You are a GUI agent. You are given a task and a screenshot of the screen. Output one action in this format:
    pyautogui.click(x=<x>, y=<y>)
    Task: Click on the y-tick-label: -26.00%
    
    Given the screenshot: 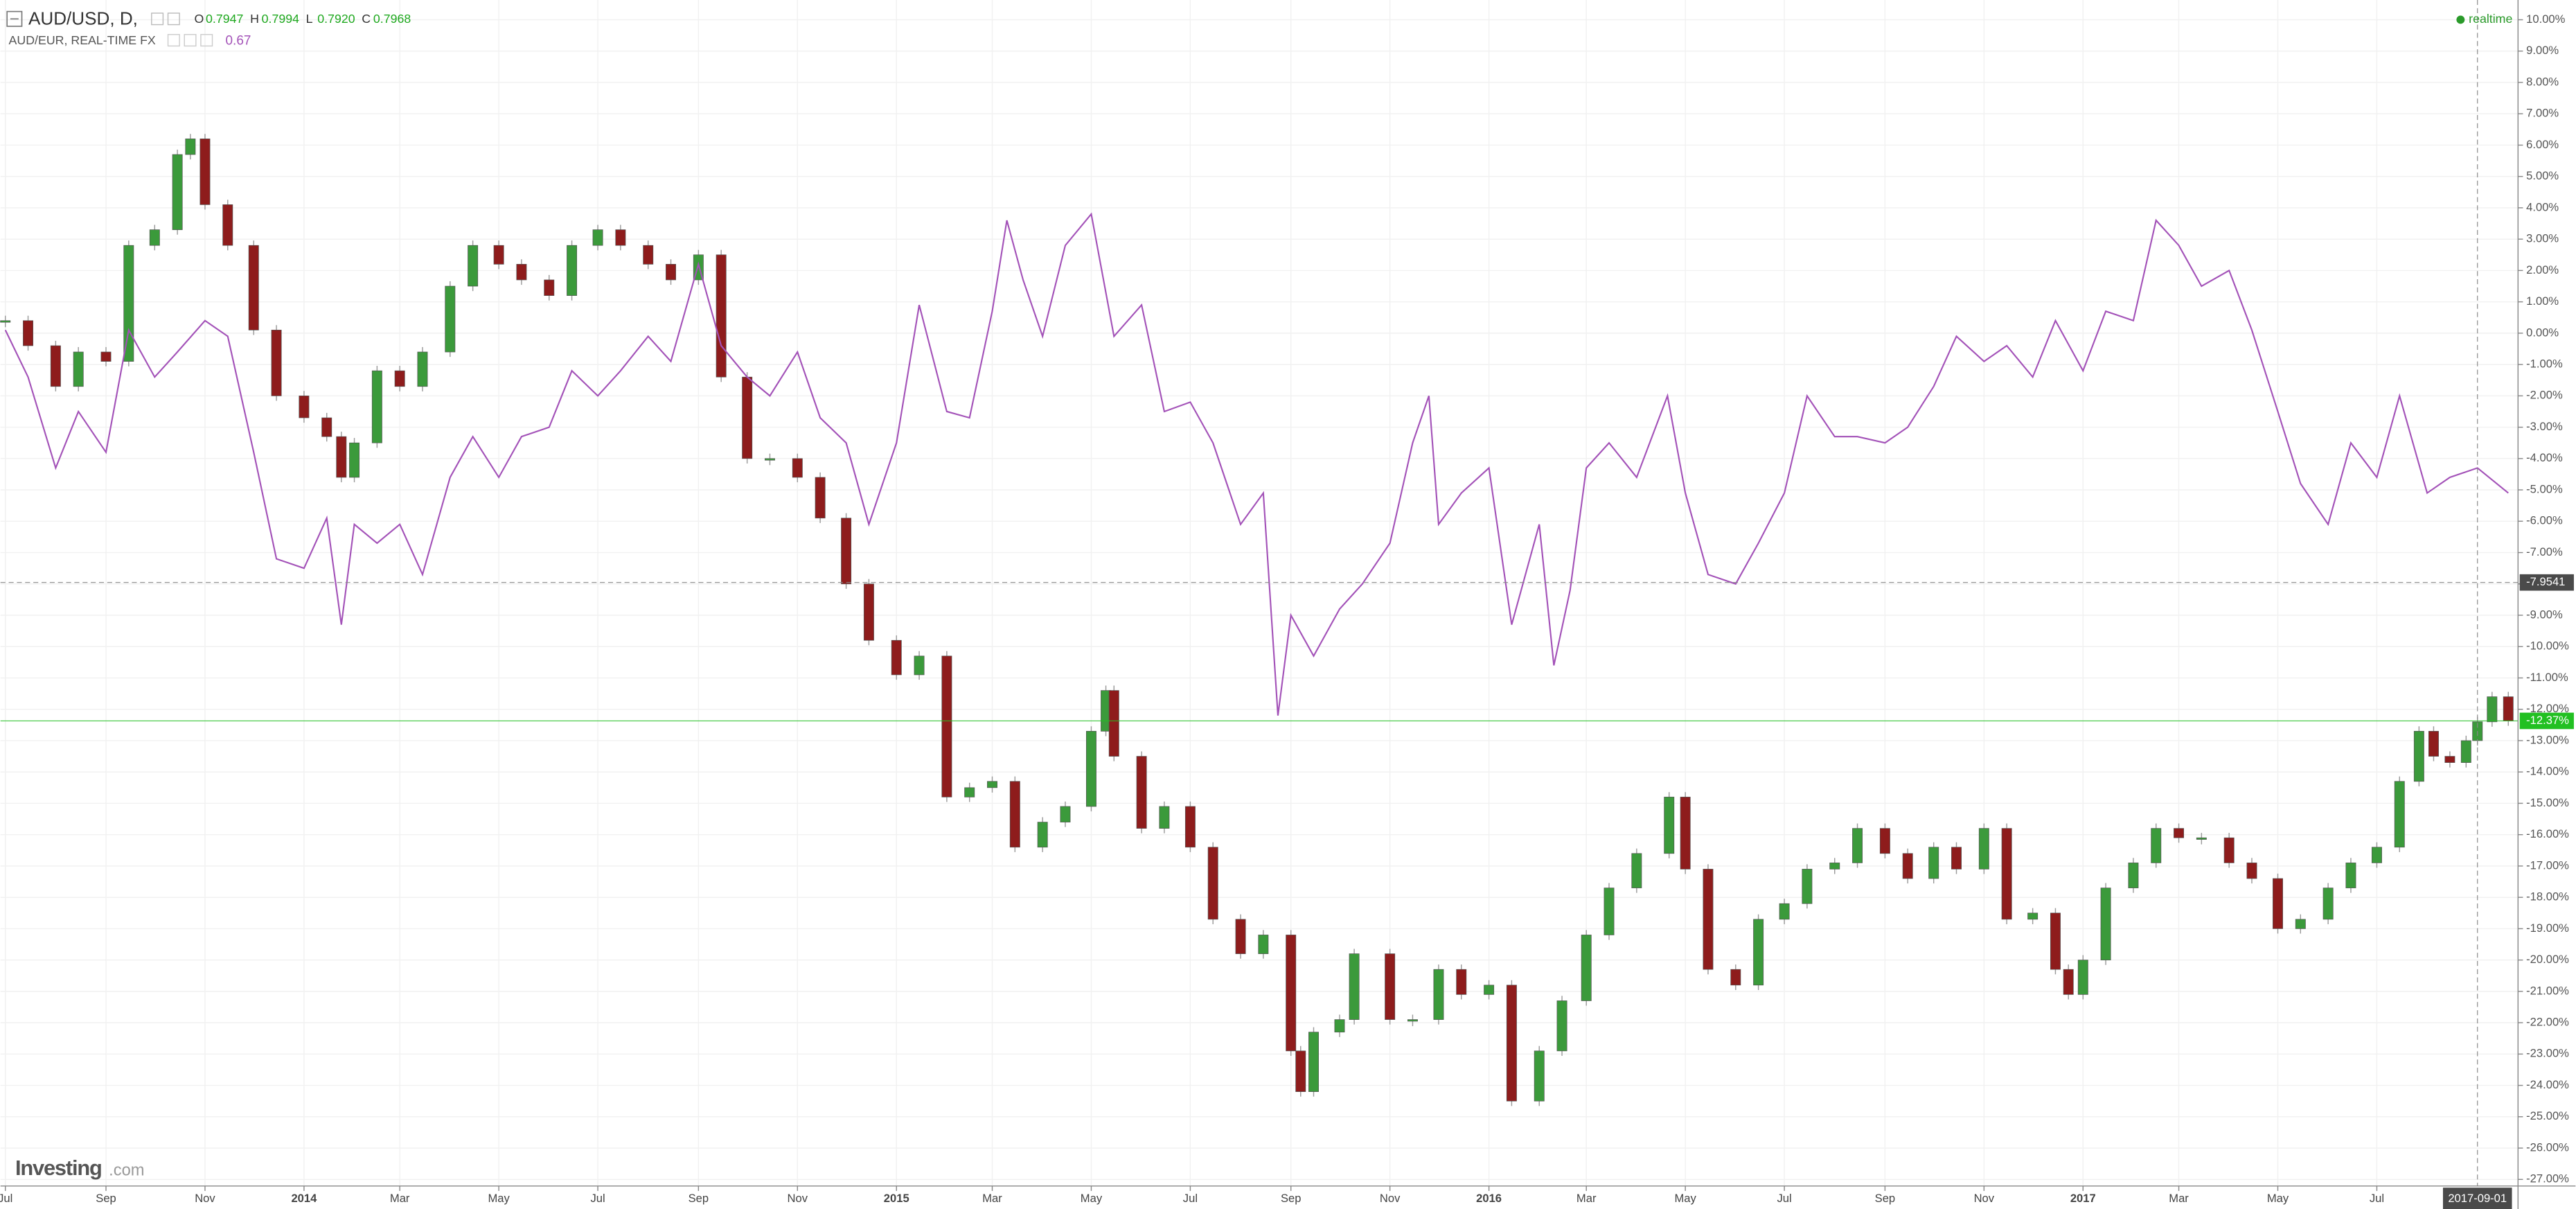 What is the action you would take?
    pyautogui.click(x=2547, y=1147)
    